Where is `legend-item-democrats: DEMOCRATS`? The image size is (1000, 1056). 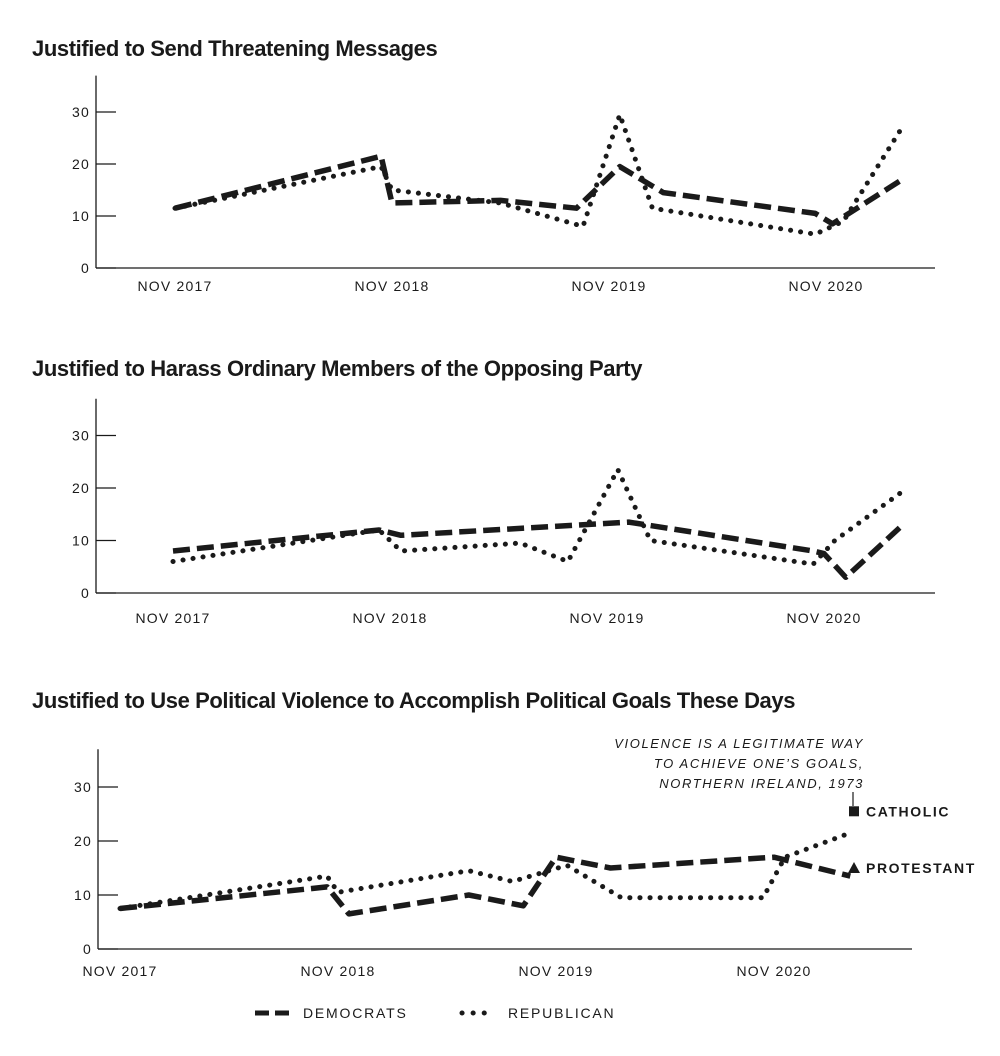 legend-item-democrats: DEMOCRATS is located at coordinates (331, 1013).